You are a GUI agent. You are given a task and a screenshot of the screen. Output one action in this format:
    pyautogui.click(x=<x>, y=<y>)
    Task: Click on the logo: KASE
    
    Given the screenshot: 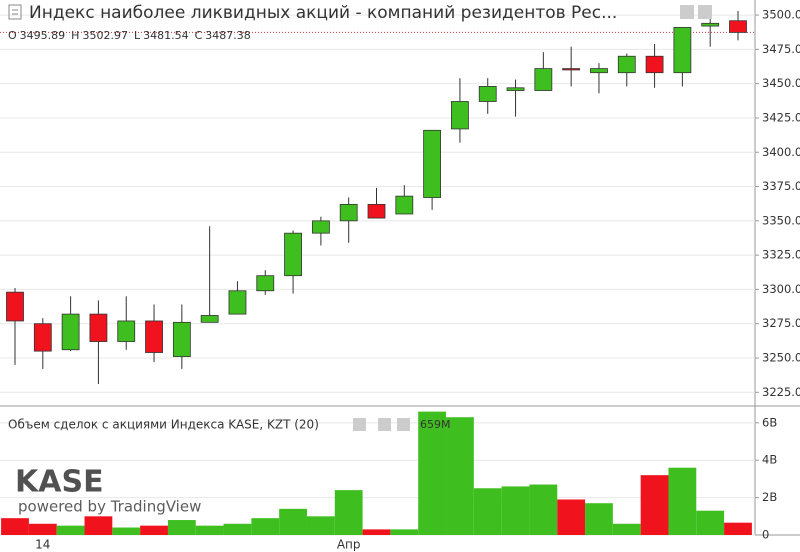 What is the action you would take?
    pyautogui.click(x=59, y=482)
    